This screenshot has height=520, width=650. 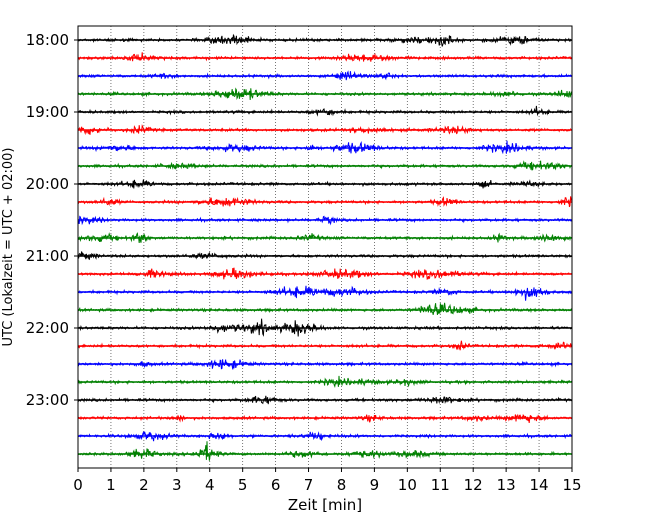 I want to click on x-tick-label: 5, so click(x=243, y=485).